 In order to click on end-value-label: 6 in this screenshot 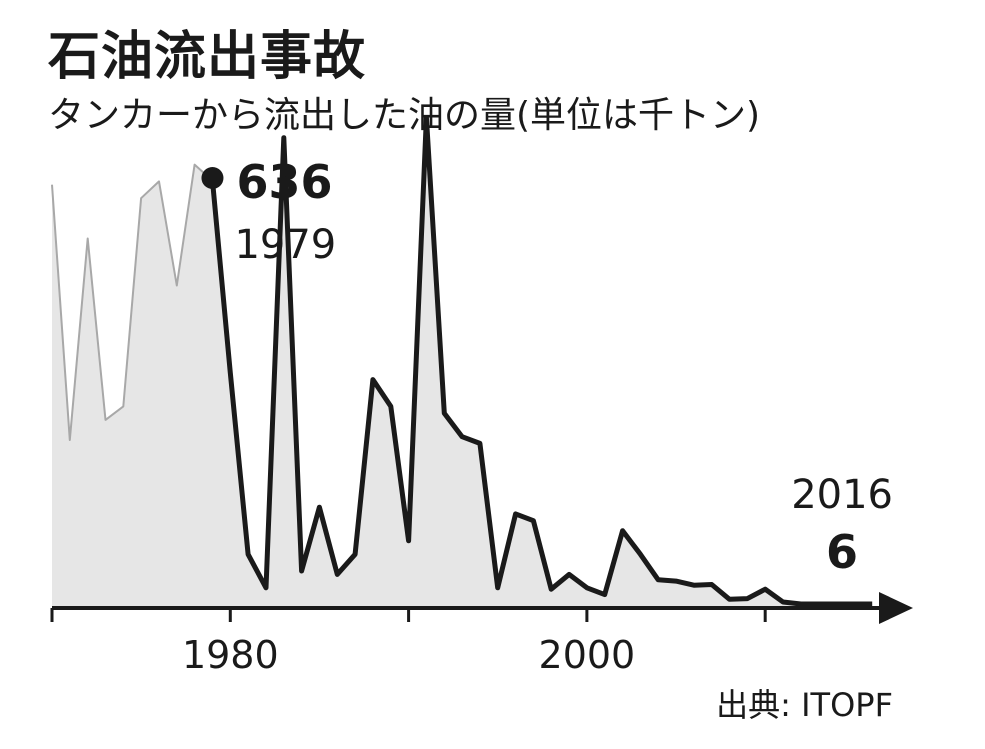, I will do `click(842, 552)`.